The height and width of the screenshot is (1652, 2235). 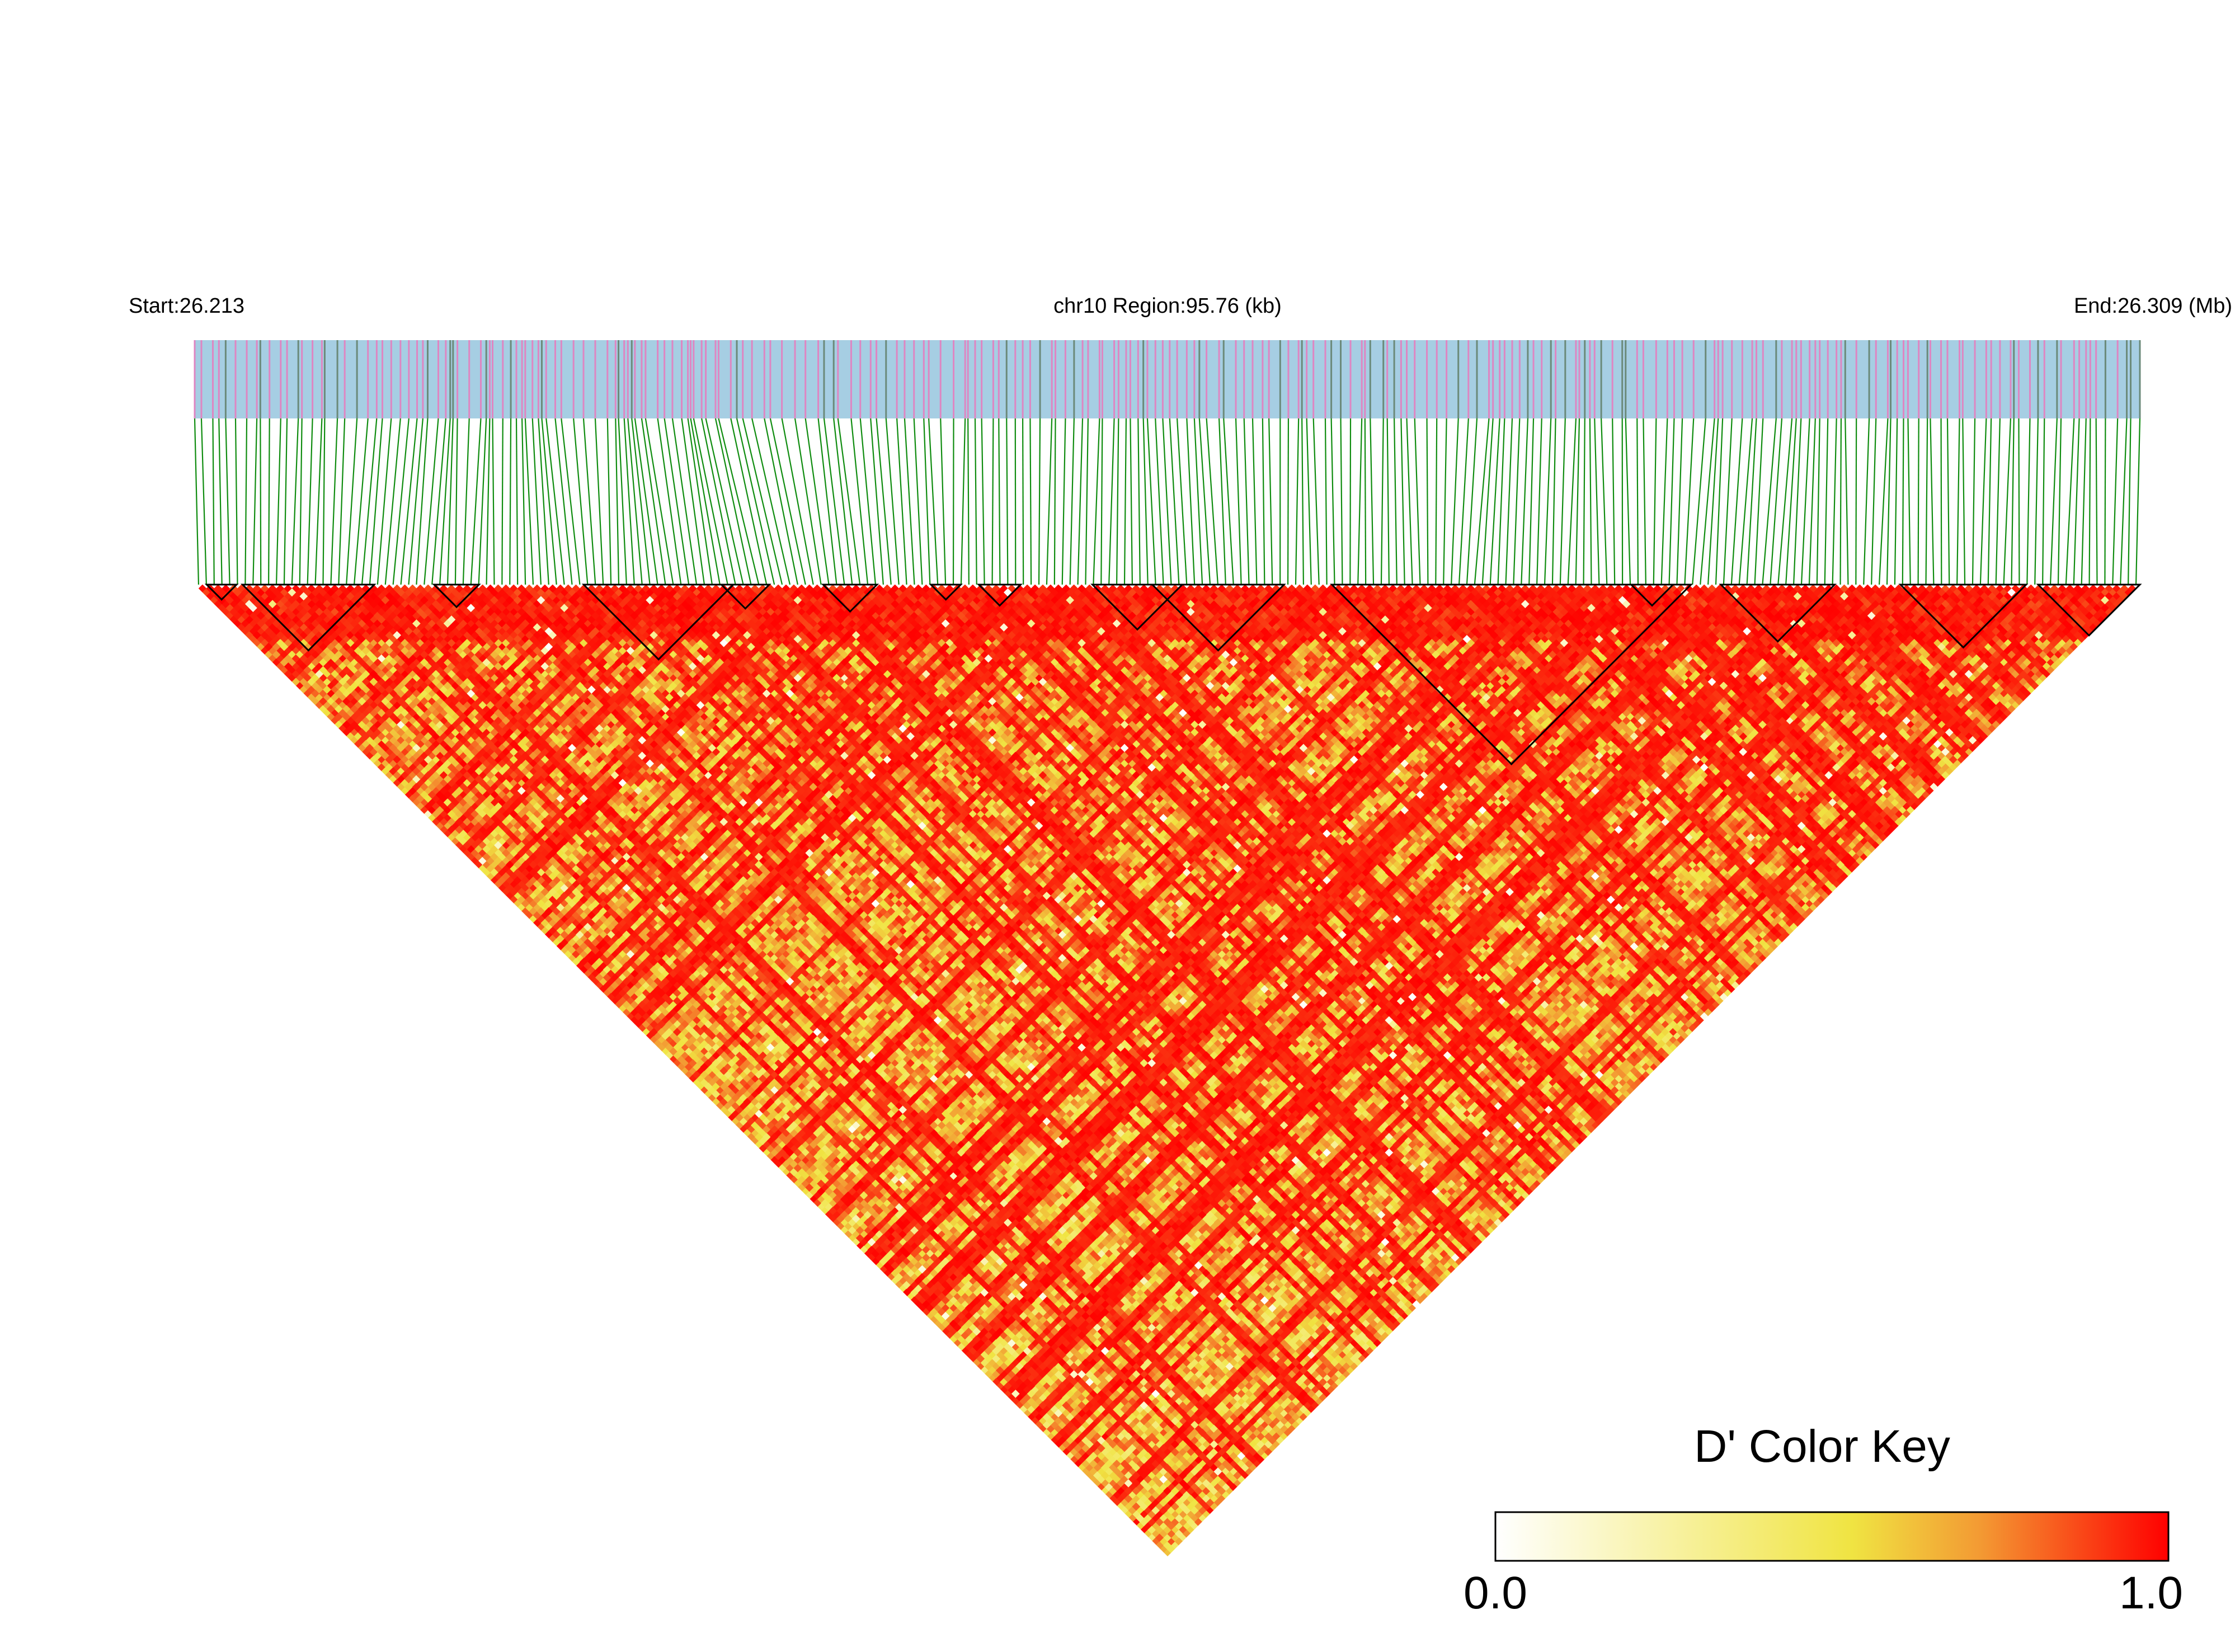 I want to click on end-label: End:26.309 (Mb), so click(x=2153, y=306).